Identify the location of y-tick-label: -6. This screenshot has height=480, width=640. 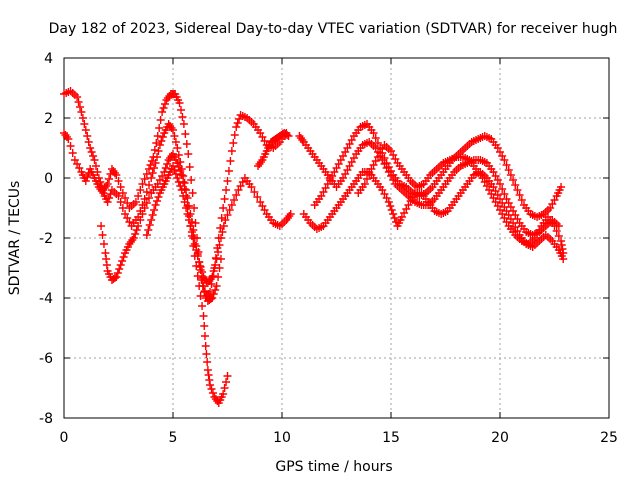
(46, 359).